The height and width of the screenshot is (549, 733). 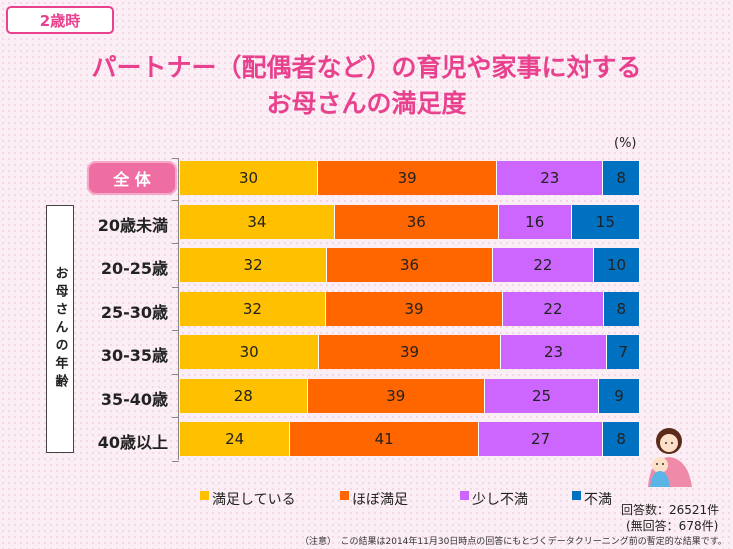 What do you see at coordinates (535, 221) in the screenshot?
I see `bar-segment: 16` at bounding box center [535, 221].